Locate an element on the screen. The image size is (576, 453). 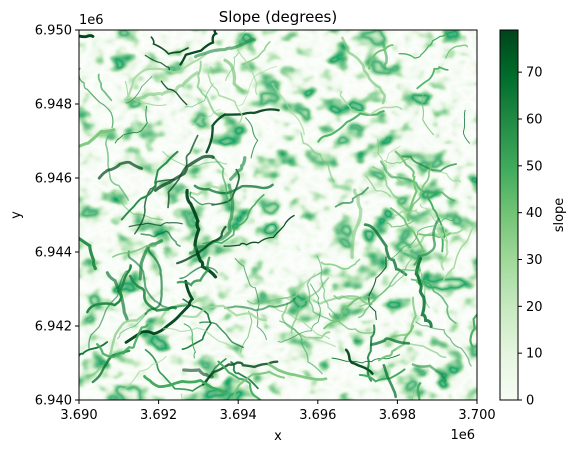
colorbar-tick-label: 70 is located at coordinates (534, 73).